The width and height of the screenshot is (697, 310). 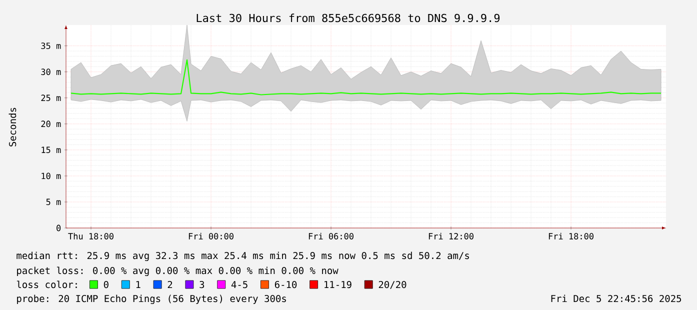 I want to click on legend-label: 0, so click(x=106, y=284).